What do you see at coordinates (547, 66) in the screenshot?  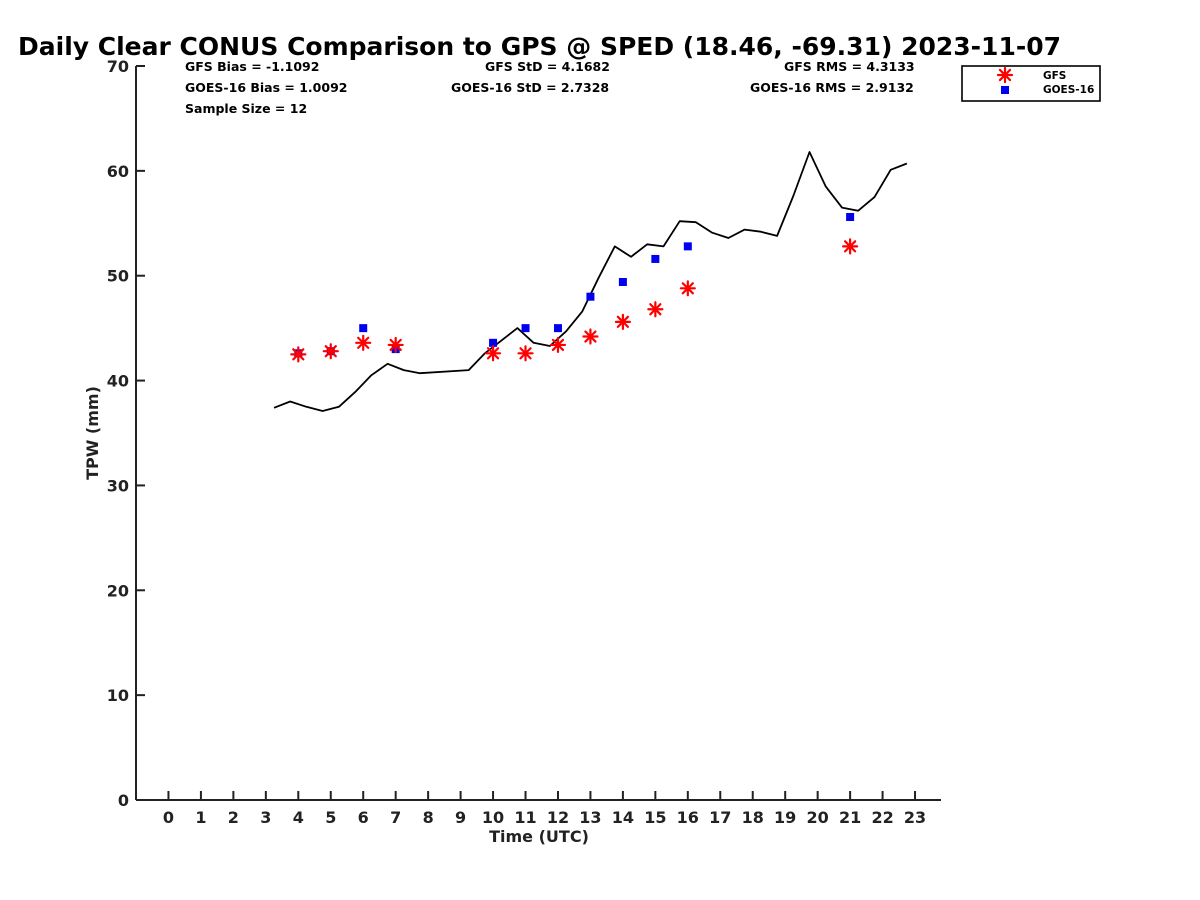 I see `gfs-std-text: GFS StD = 4.1682` at bounding box center [547, 66].